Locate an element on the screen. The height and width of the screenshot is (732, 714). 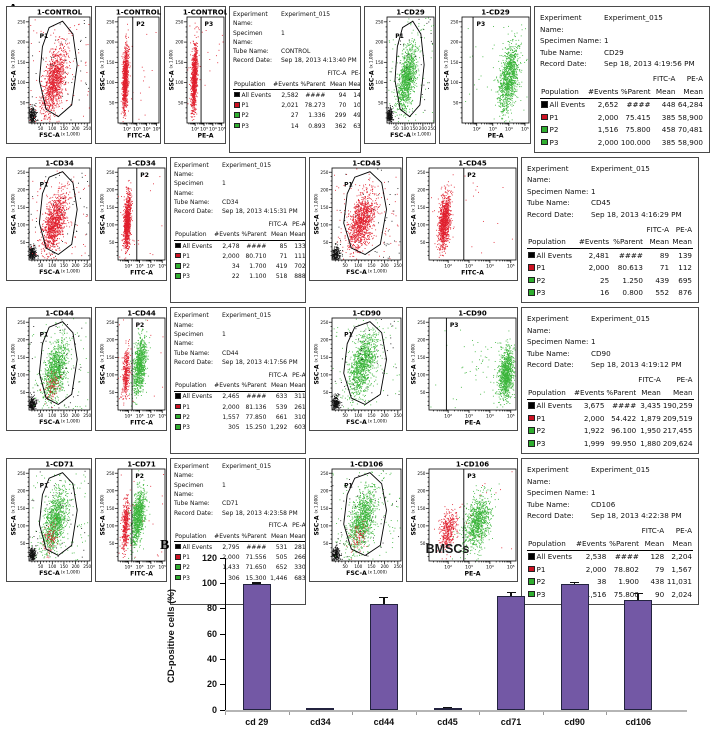
population-row: P2 1,433 71.650 652 330 is located at coordinates (239, 568).